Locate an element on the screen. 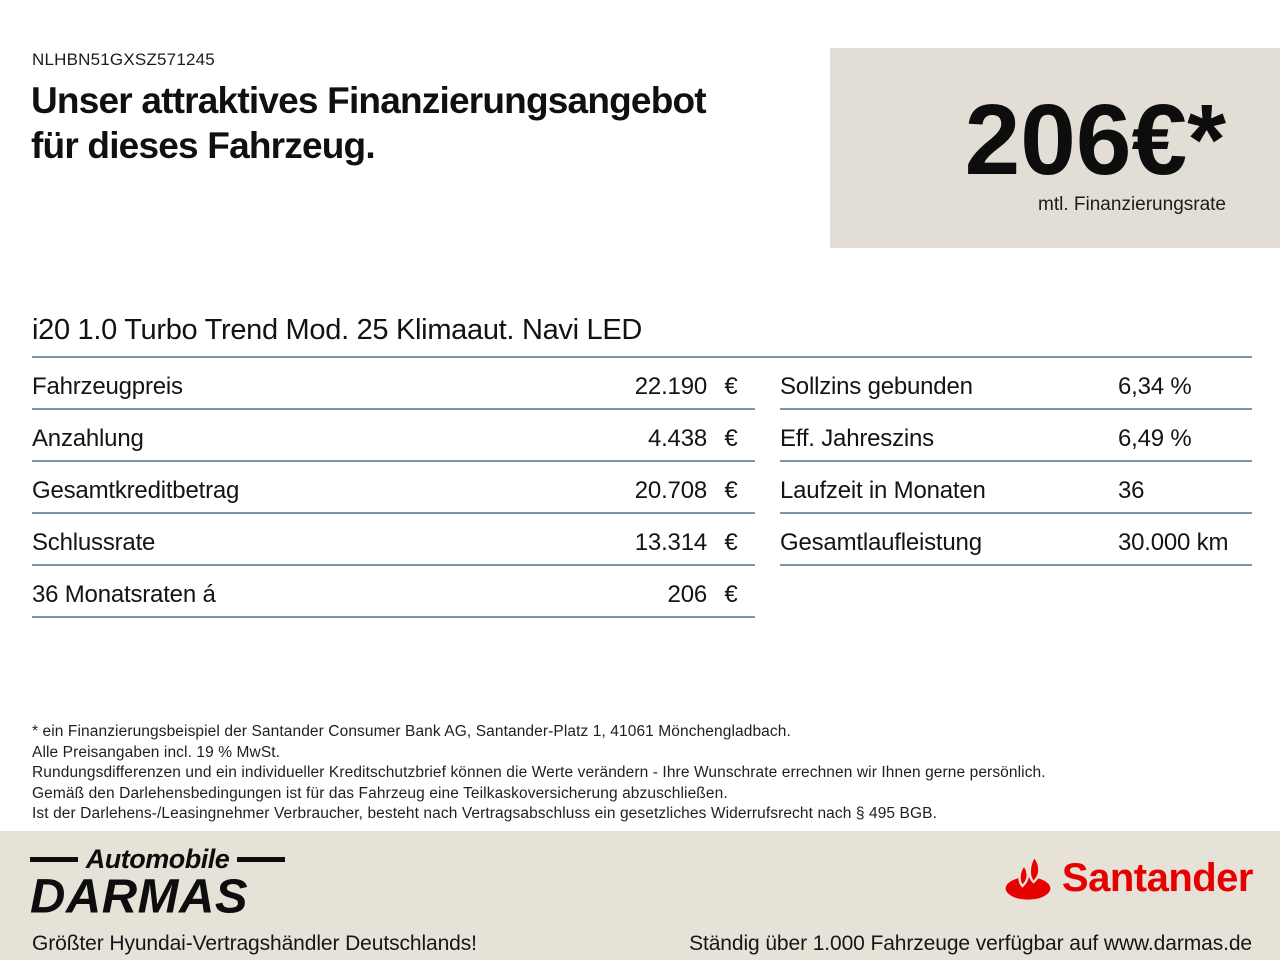 This screenshot has width=1280, height=960. santander-flame-icon is located at coordinates (1028, 877).